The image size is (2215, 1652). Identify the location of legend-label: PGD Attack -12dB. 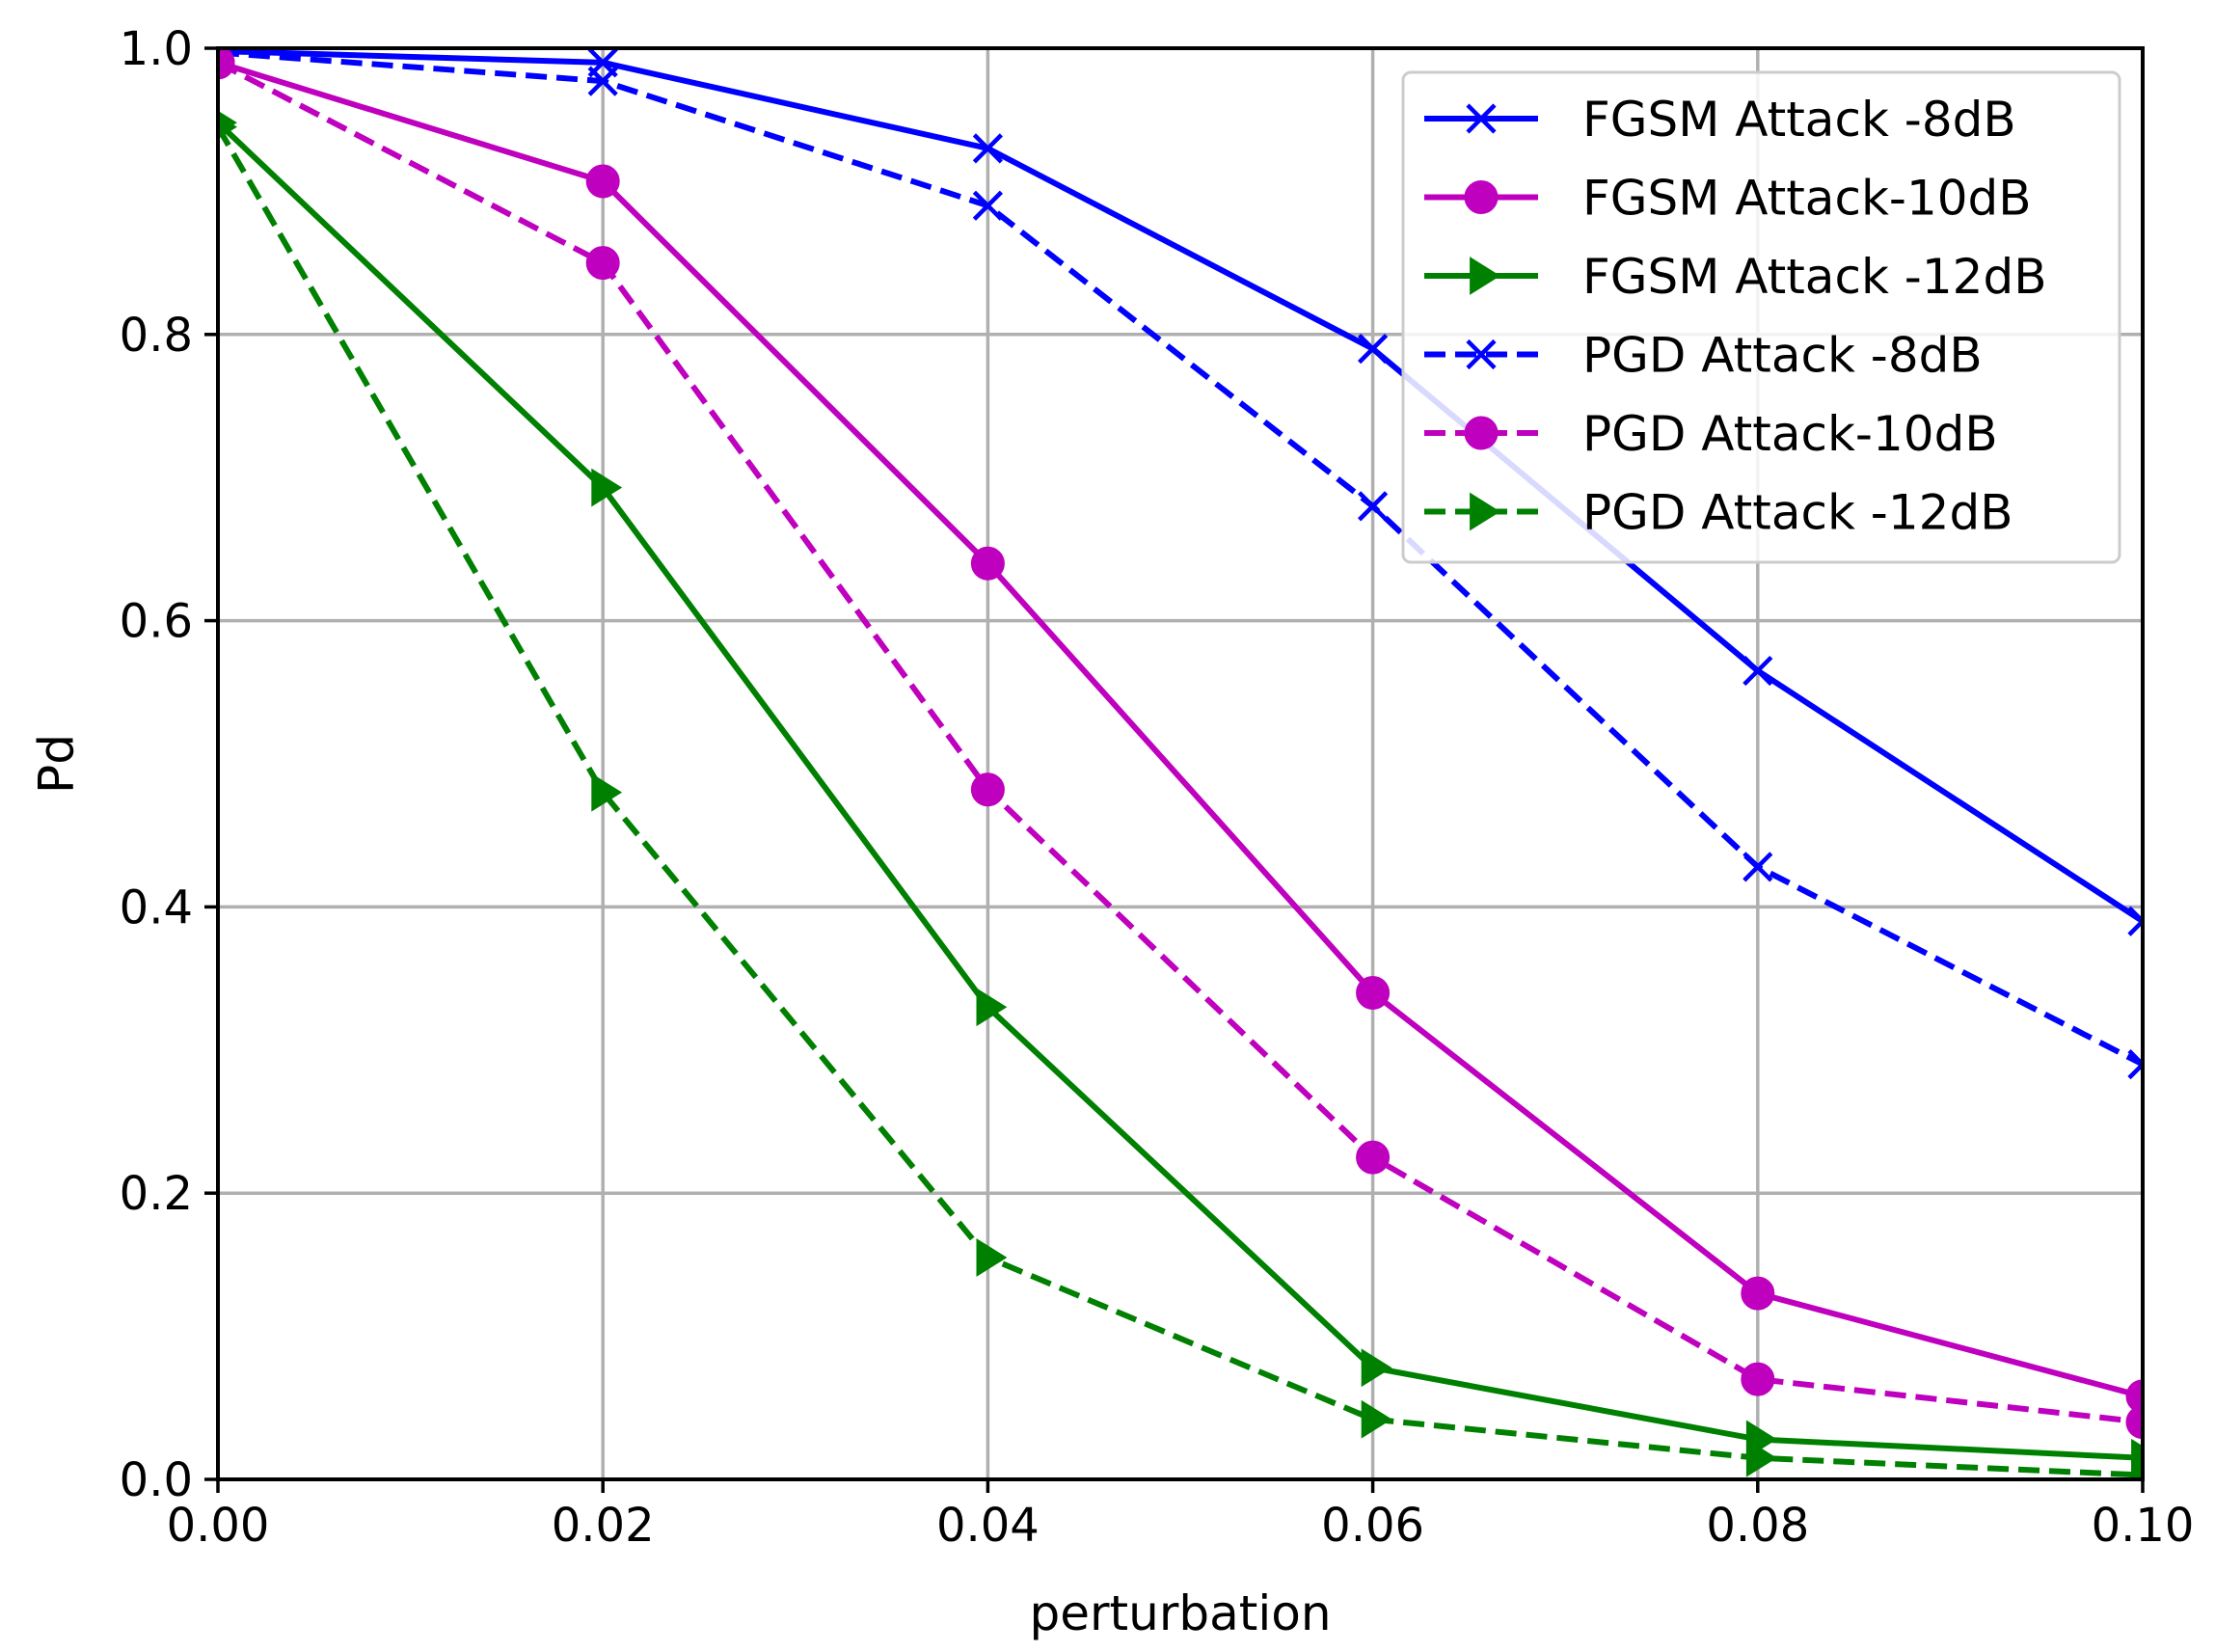
(1798, 513).